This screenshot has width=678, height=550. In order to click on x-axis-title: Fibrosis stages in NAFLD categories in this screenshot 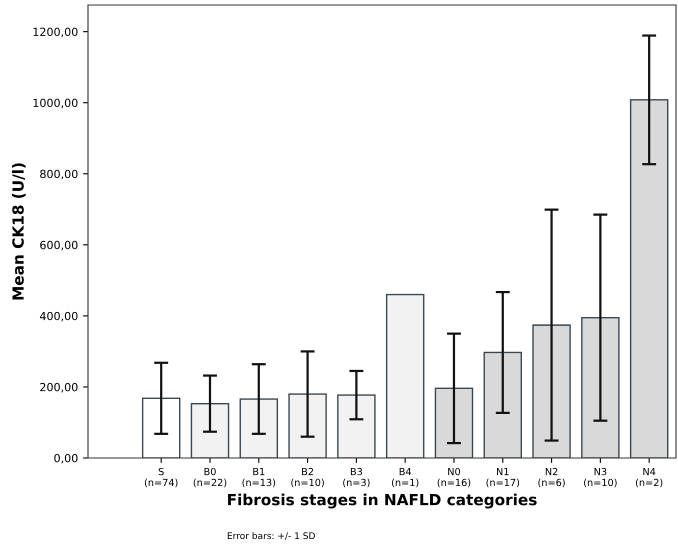, I will do `click(382, 501)`.